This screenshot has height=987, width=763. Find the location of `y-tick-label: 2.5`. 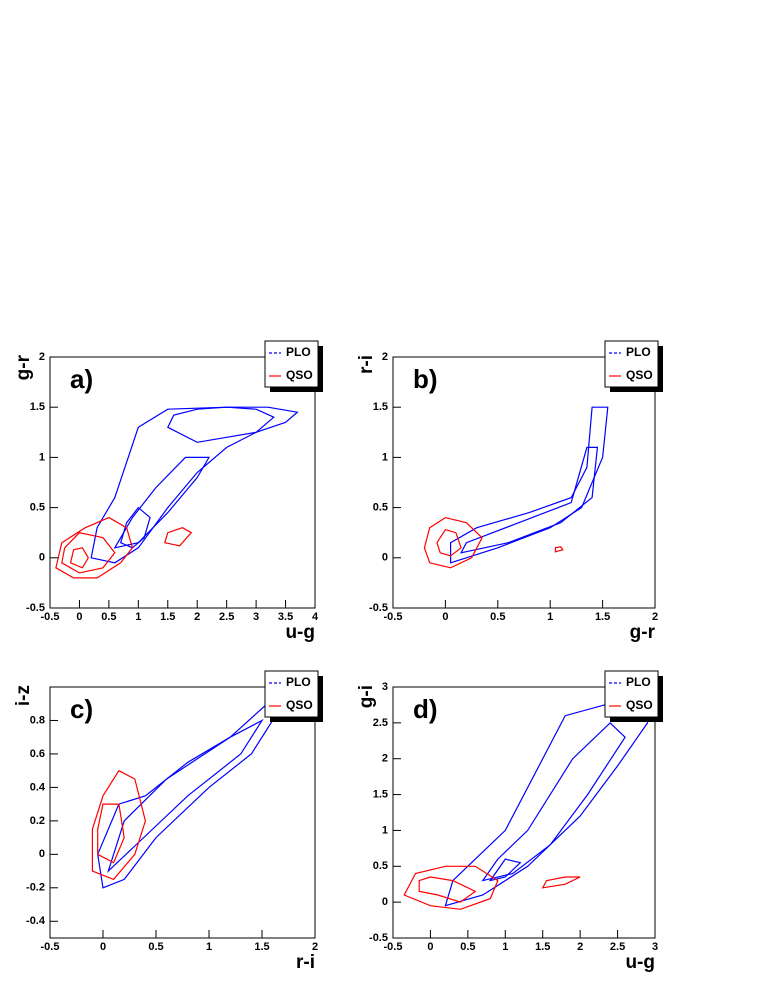

y-tick-label: 2.5 is located at coordinates (380, 723).